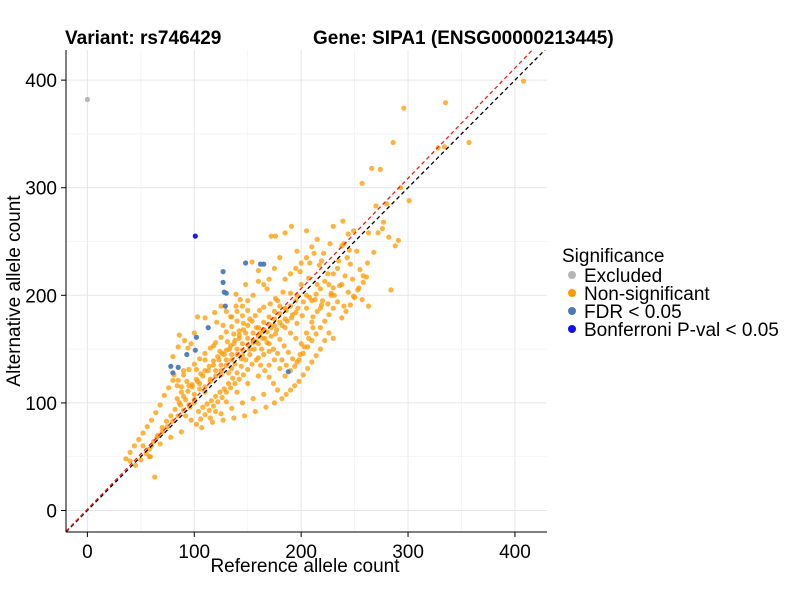 Image resolution: width=800 pixels, height=600 pixels. What do you see at coordinates (623, 276) in the screenshot?
I see `legend-label: Excluded` at bounding box center [623, 276].